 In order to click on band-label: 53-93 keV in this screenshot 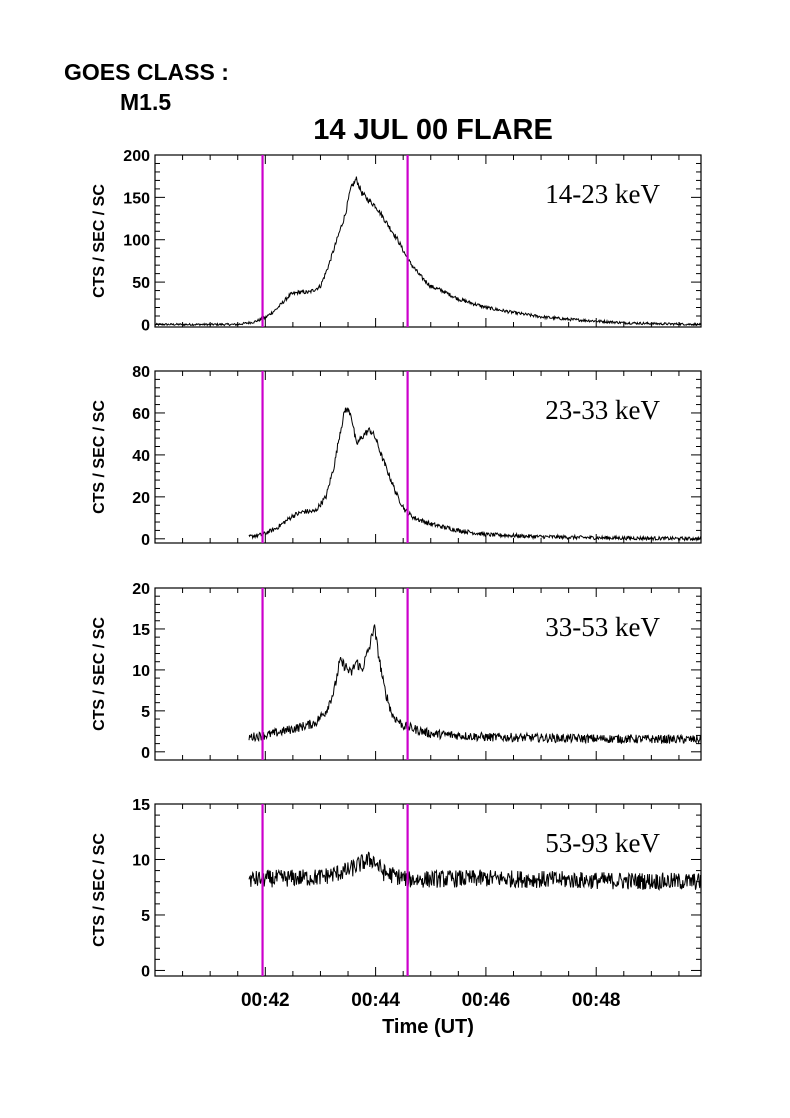, I will do `click(602, 843)`.